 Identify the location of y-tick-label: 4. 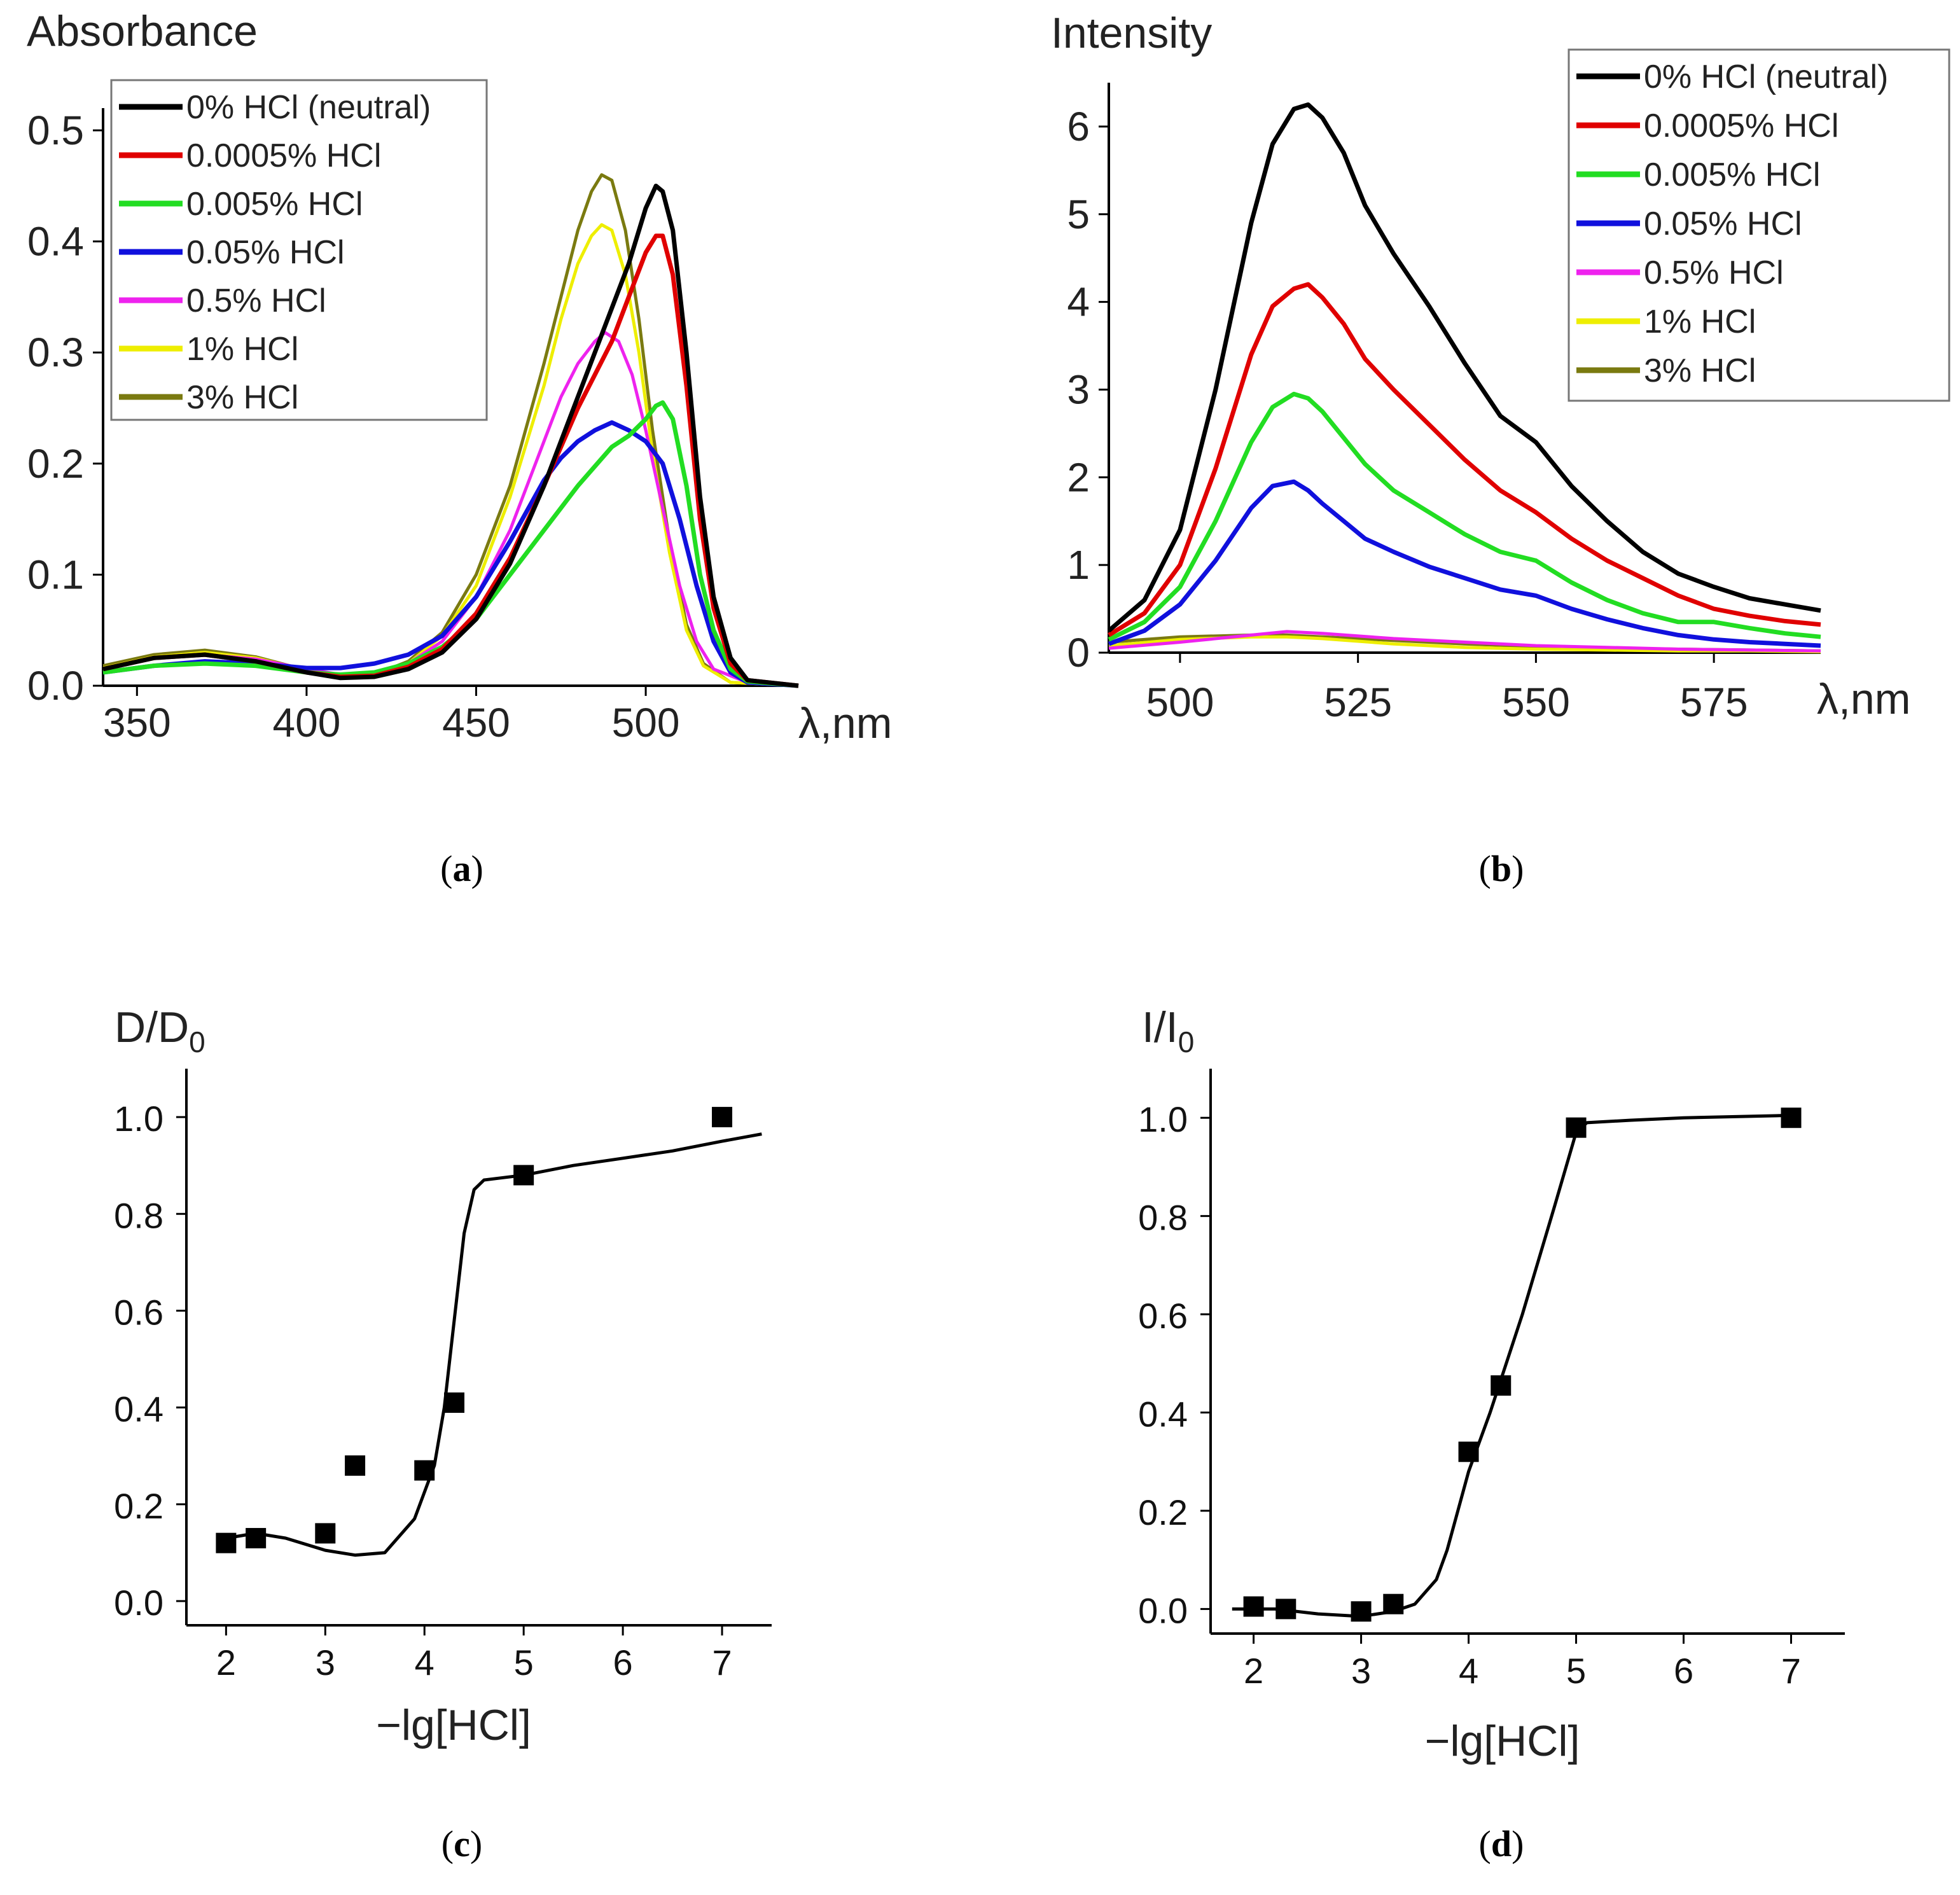
(1078, 302).